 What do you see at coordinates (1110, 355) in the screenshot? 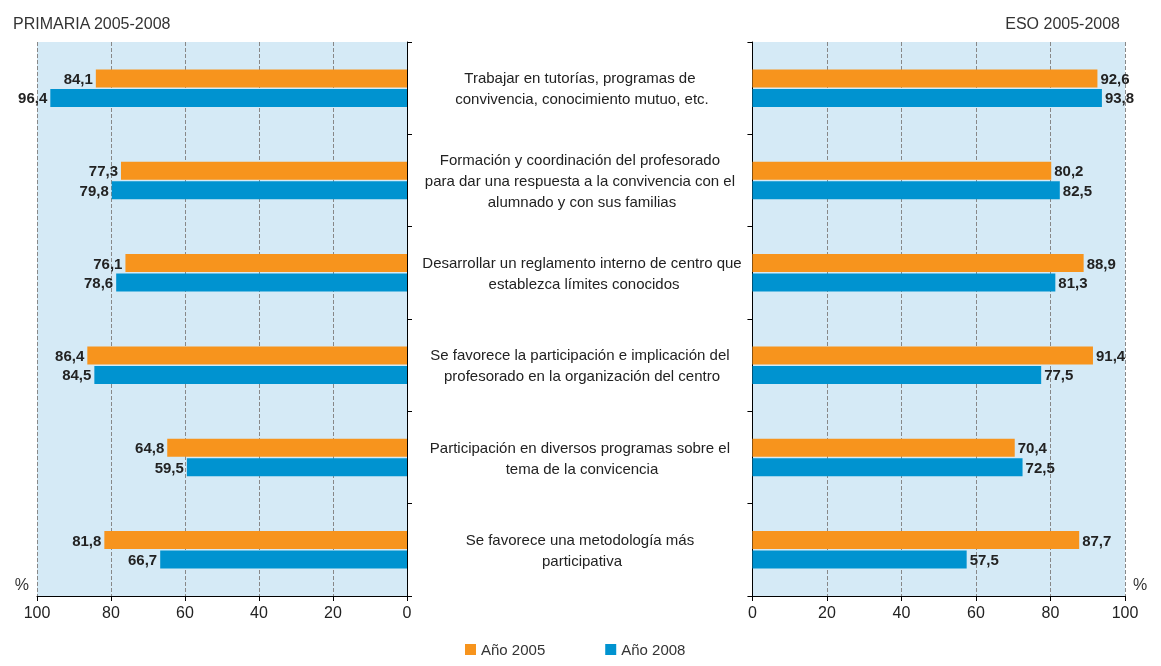
I see `data-label: 91,4` at bounding box center [1110, 355].